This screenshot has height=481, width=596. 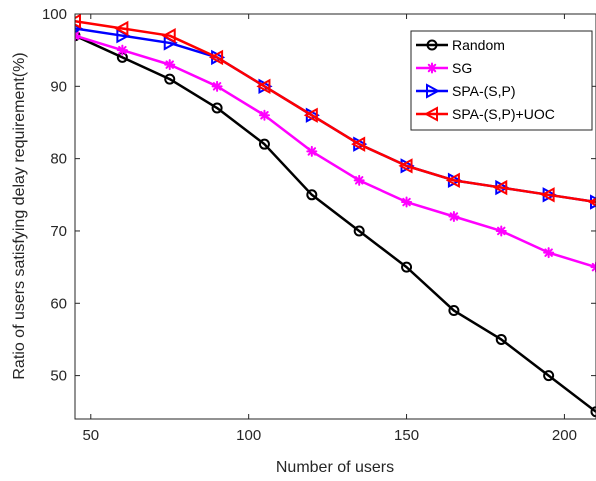 I want to click on legend-label: Random, so click(x=478, y=45).